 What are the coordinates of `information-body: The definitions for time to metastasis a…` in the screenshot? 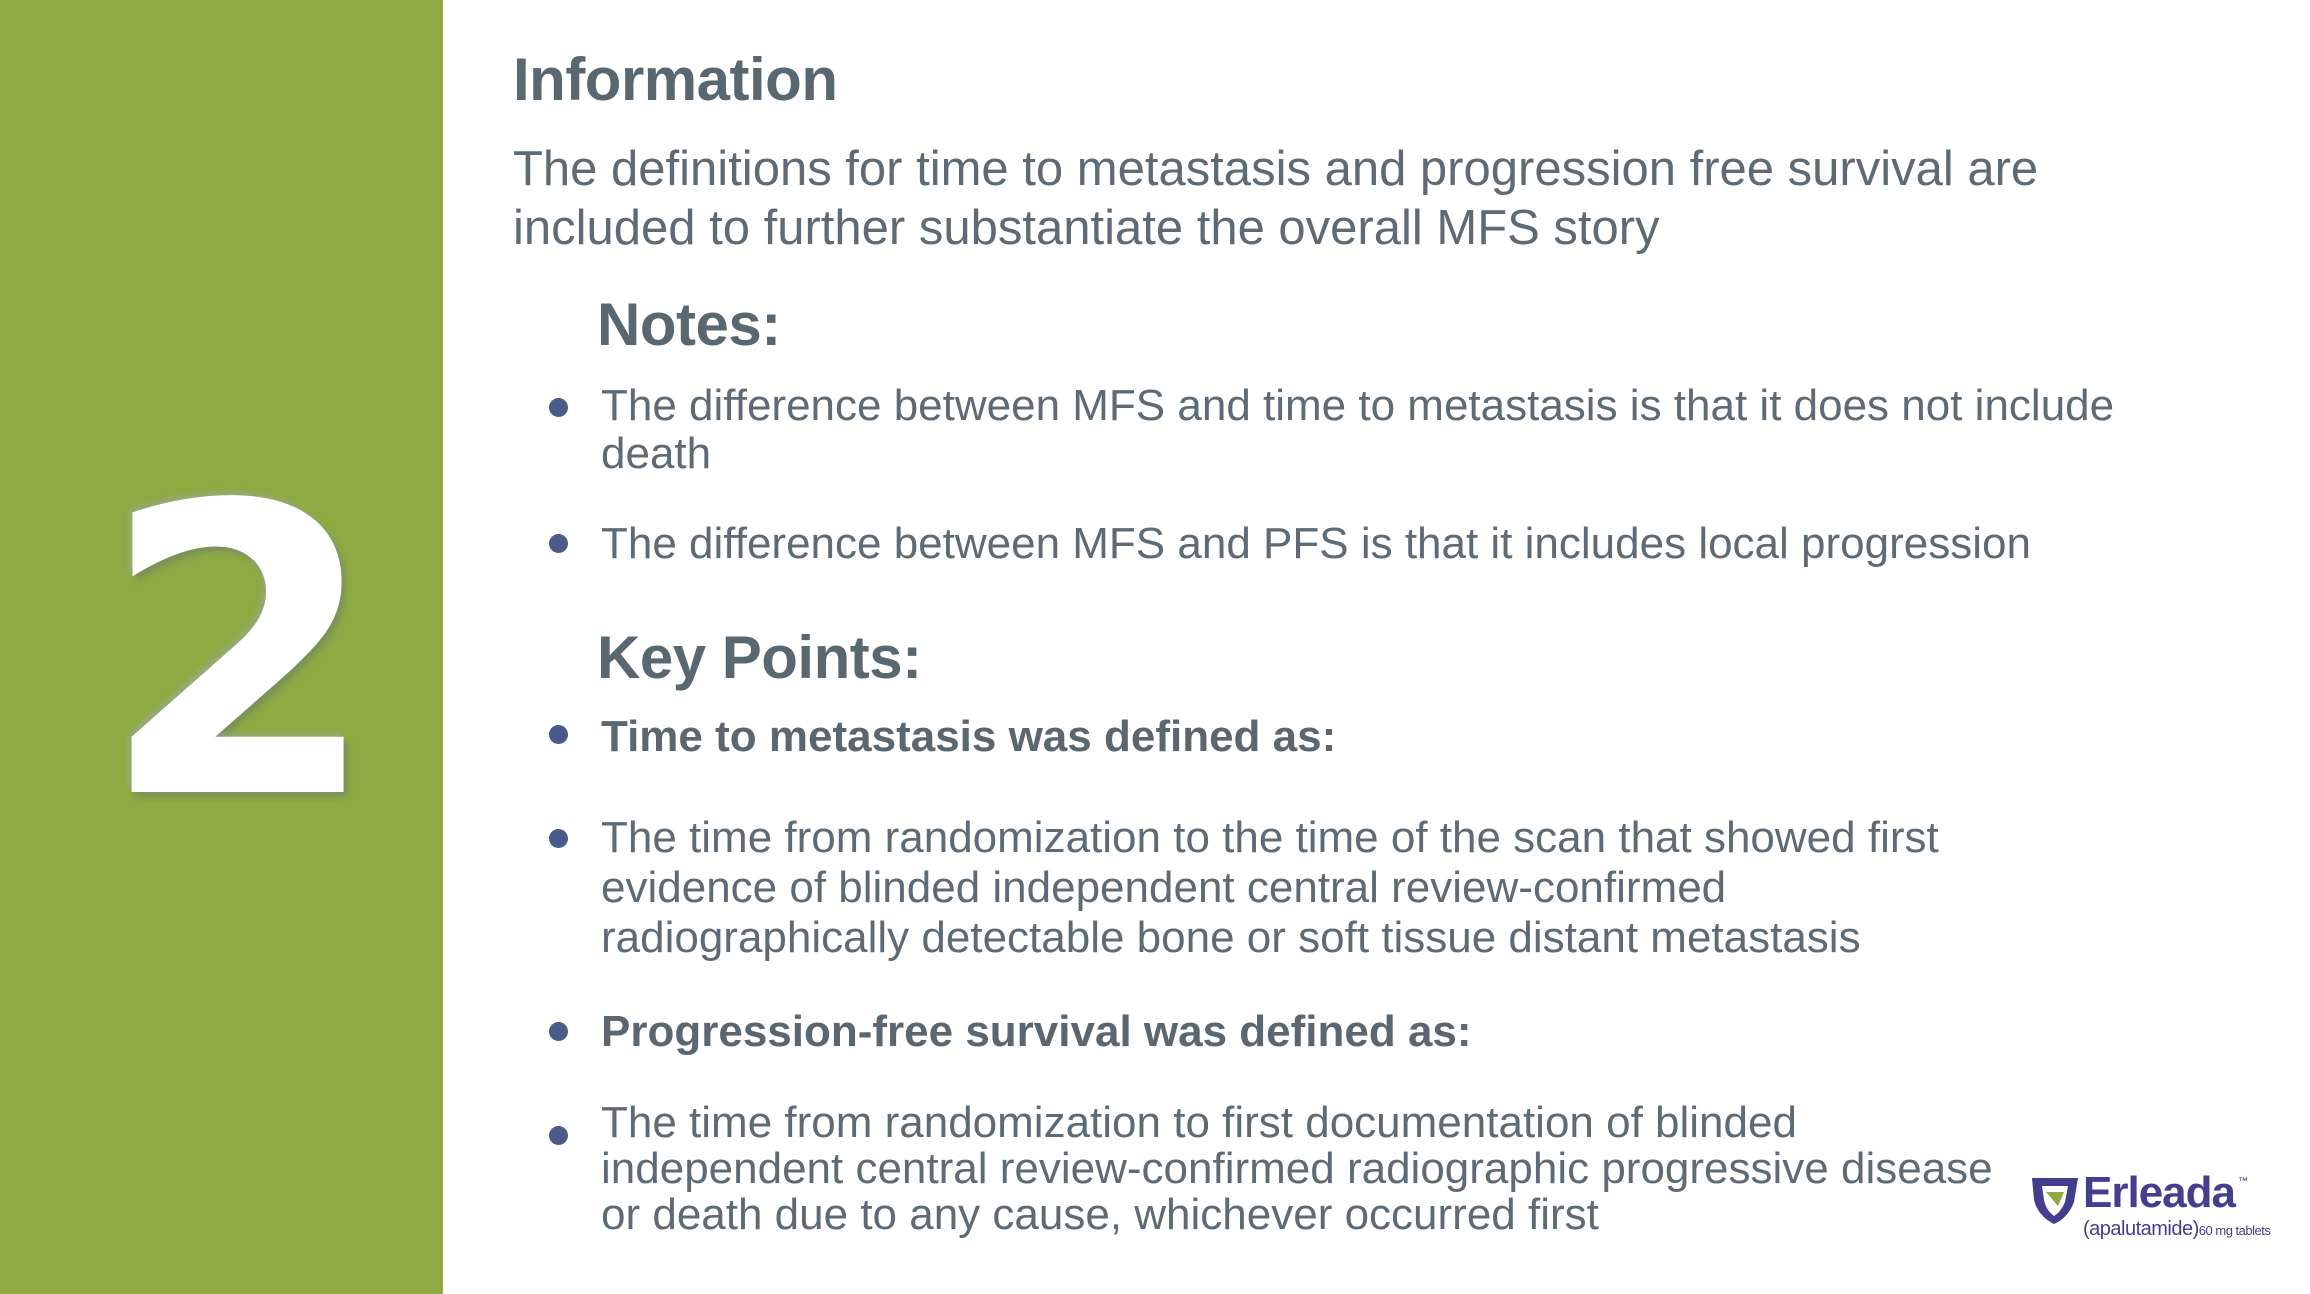 It's located at (1276, 198).